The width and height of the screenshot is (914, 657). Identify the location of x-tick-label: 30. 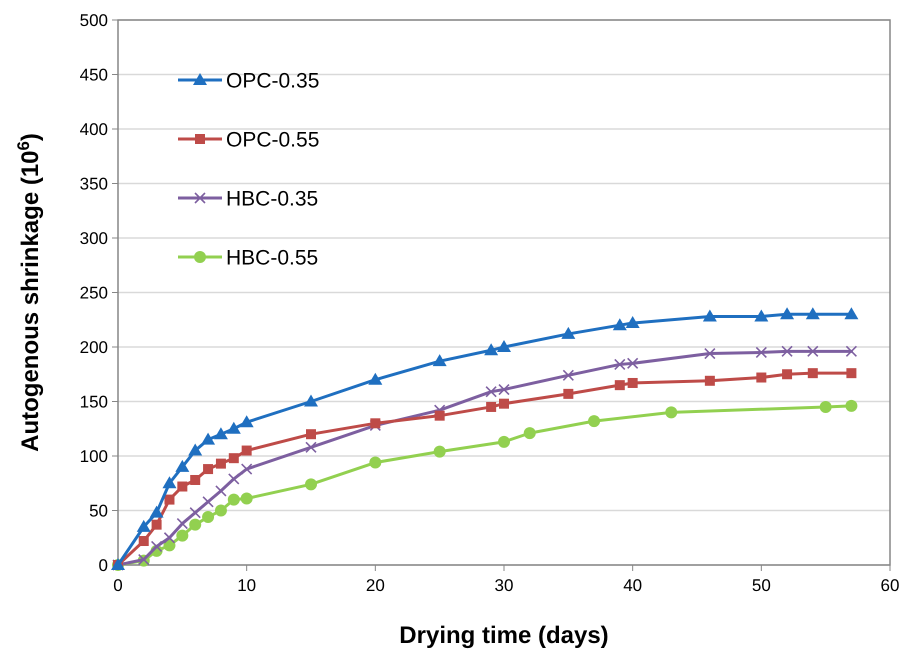
(504, 585).